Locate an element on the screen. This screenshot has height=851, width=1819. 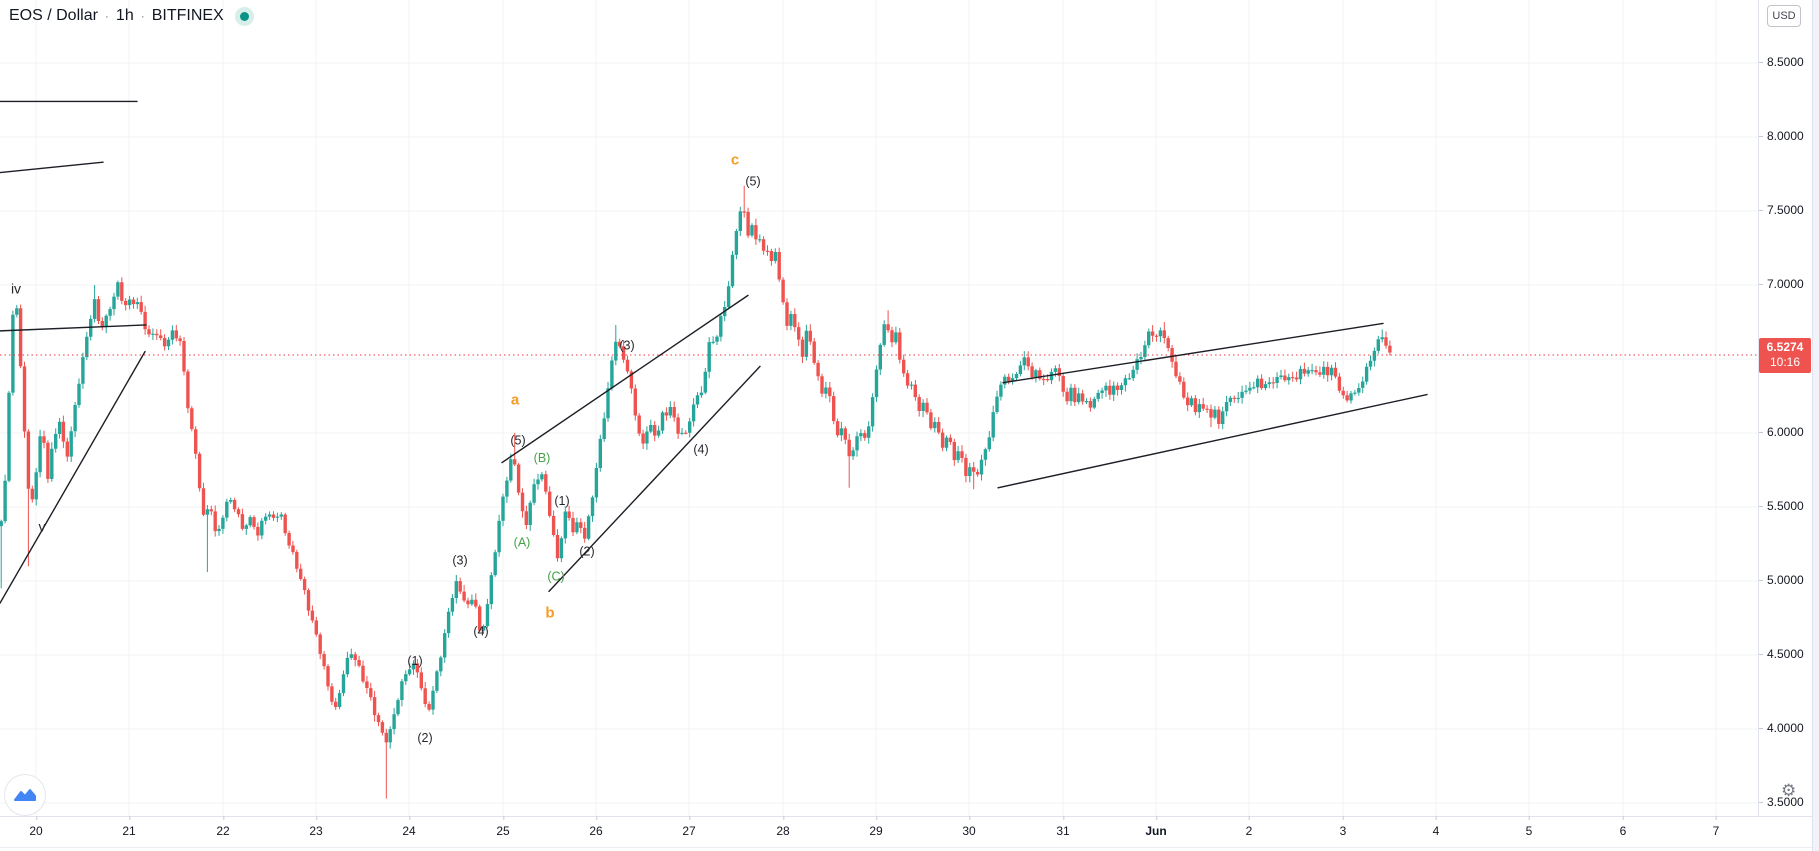
wave-label: (B) is located at coordinates (542, 458).